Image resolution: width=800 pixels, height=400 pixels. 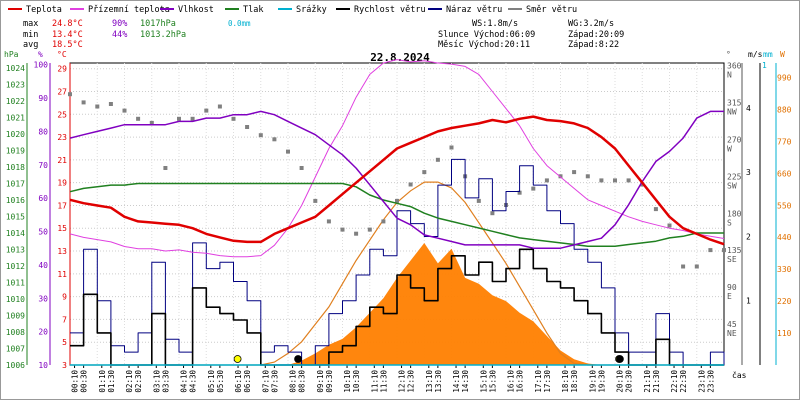 I want to click on temperature-tick-3: 23, so click(x=62, y=137).